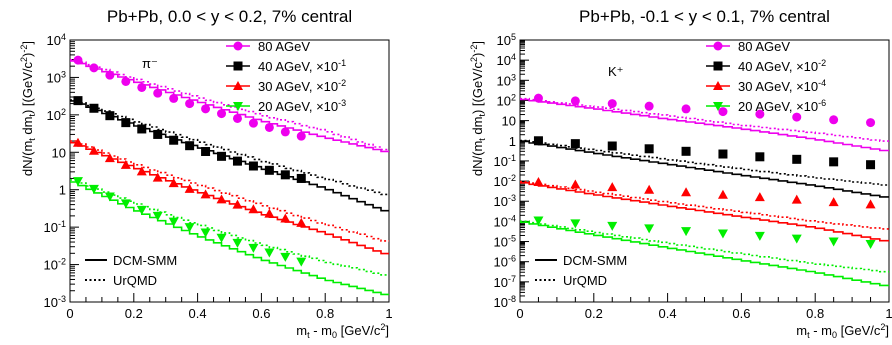 The height and width of the screenshot is (345, 892). What do you see at coordinates (741, 313) in the screenshot?
I see `x-tick-label: 0.6` at bounding box center [741, 313].